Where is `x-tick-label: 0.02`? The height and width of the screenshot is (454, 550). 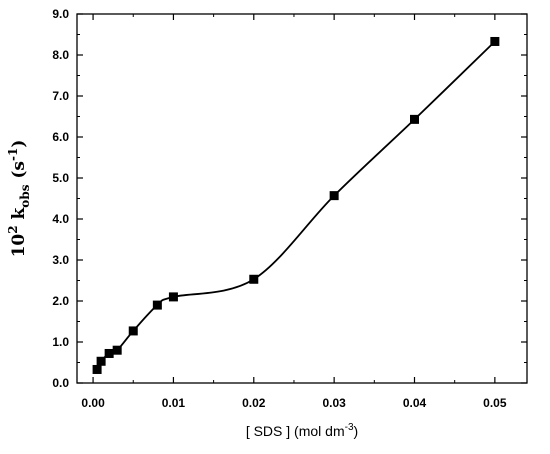
x-tick-label: 0.02 is located at coordinates (254, 403).